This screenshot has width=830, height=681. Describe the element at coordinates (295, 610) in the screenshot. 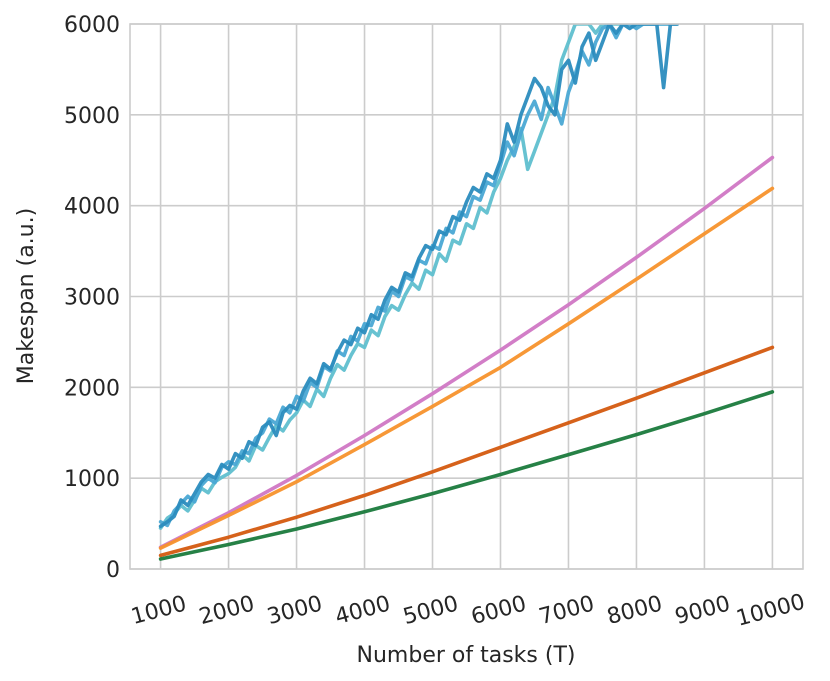

I see `x-tick-label: 3000` at that location.